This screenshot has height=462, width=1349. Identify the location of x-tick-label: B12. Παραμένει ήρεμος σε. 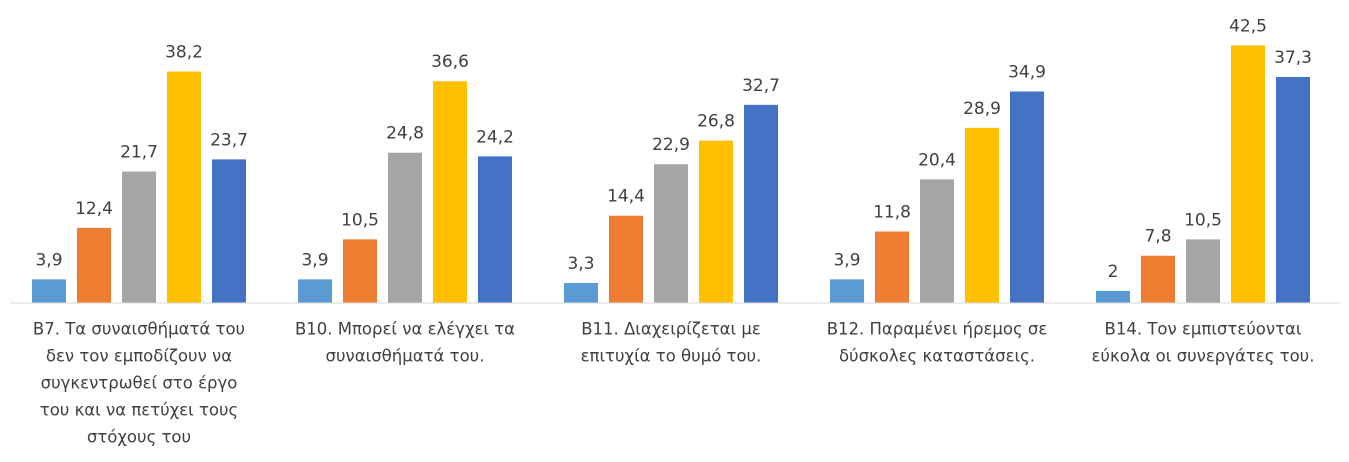
(937, 329).